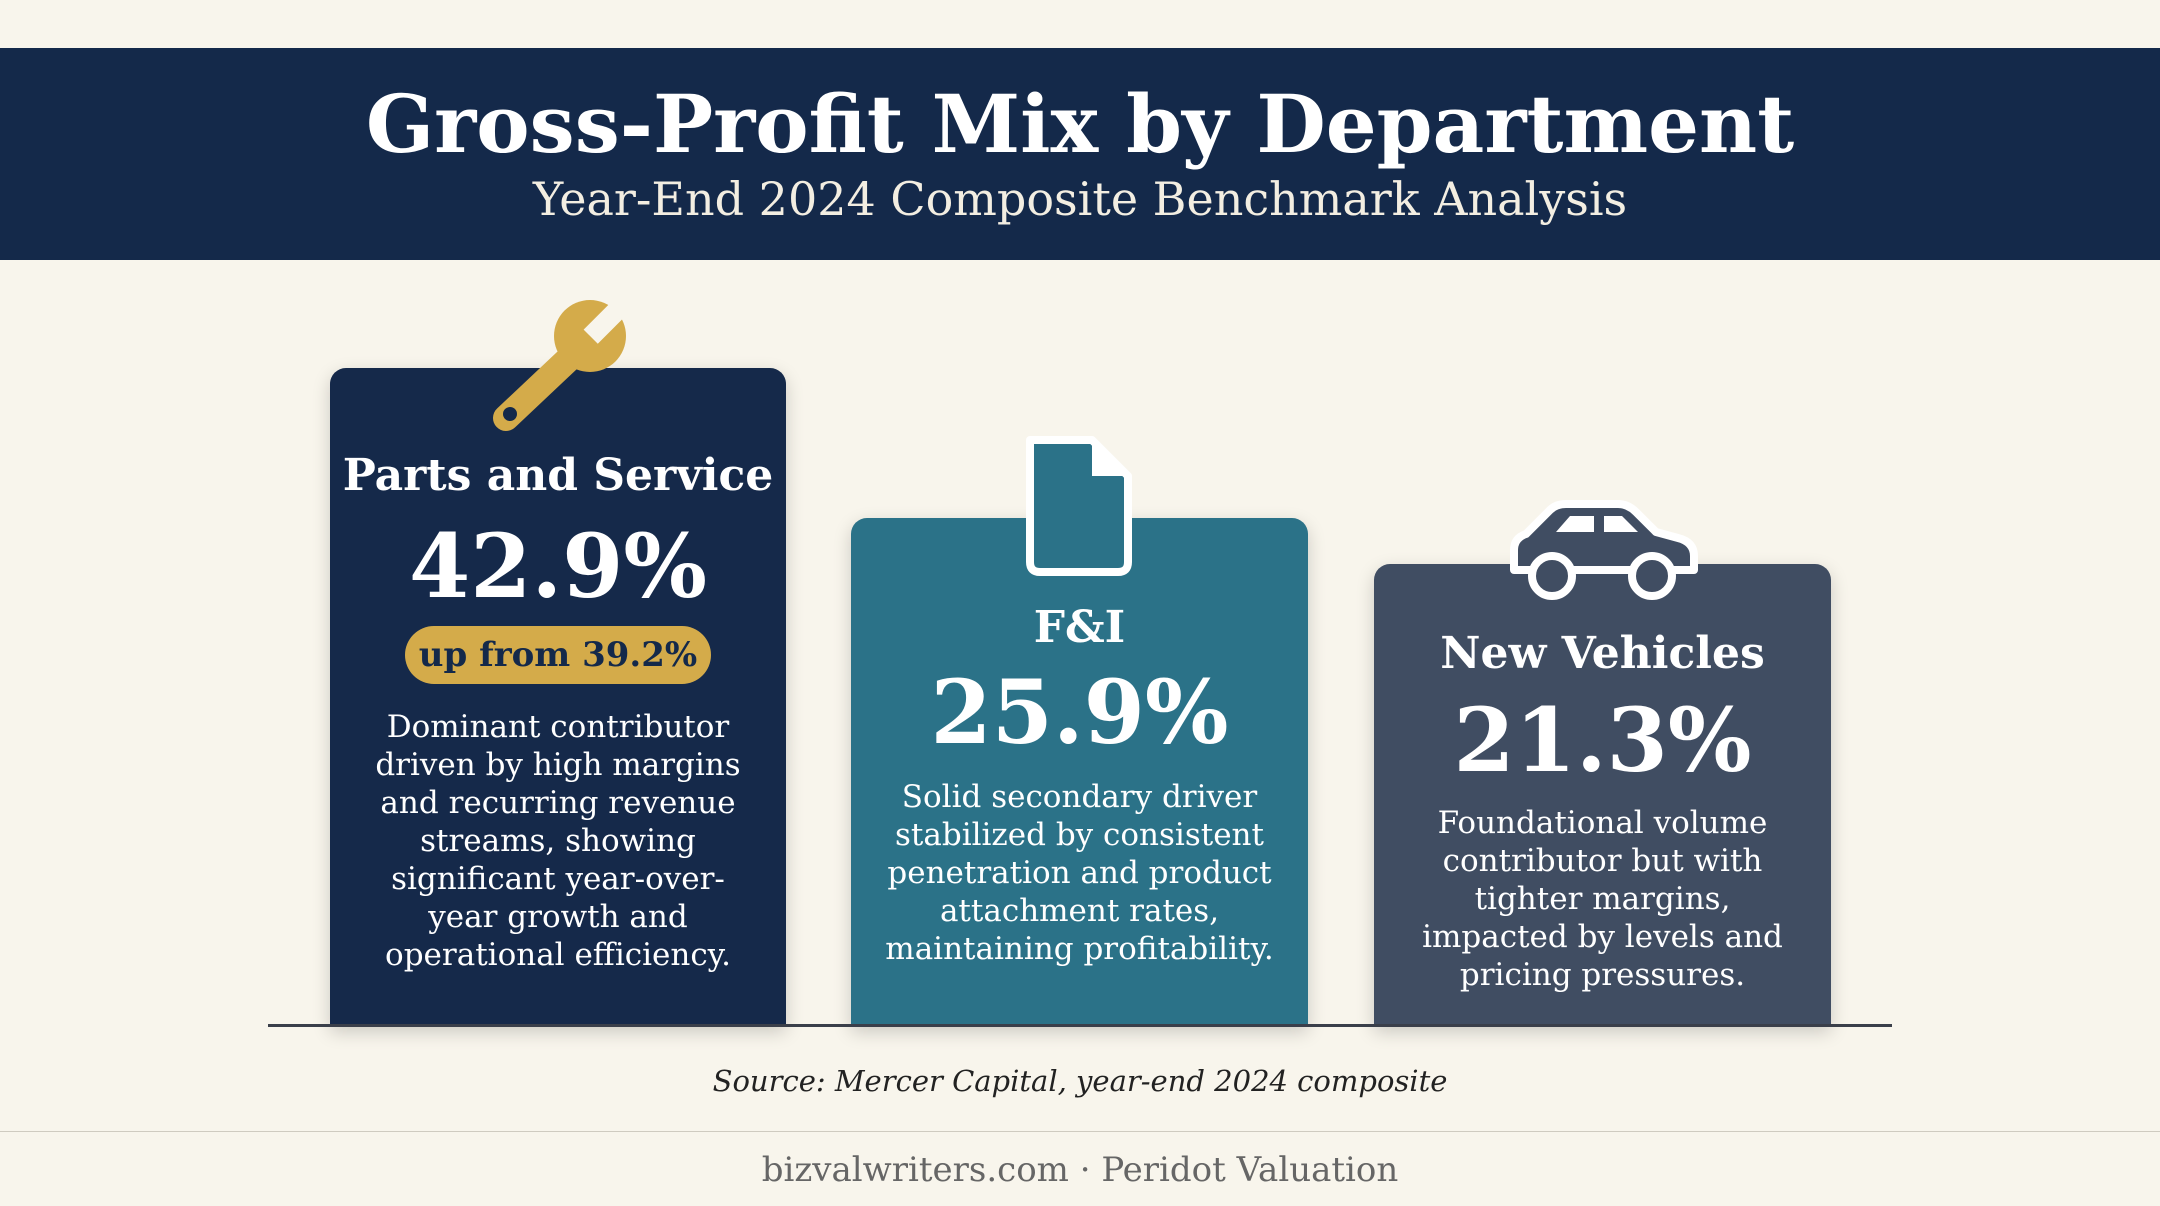  Describe the element at coordinates (1602, 653) in the screenshot. I see `category-label-new-vehicles: New Vehicles` at that location.